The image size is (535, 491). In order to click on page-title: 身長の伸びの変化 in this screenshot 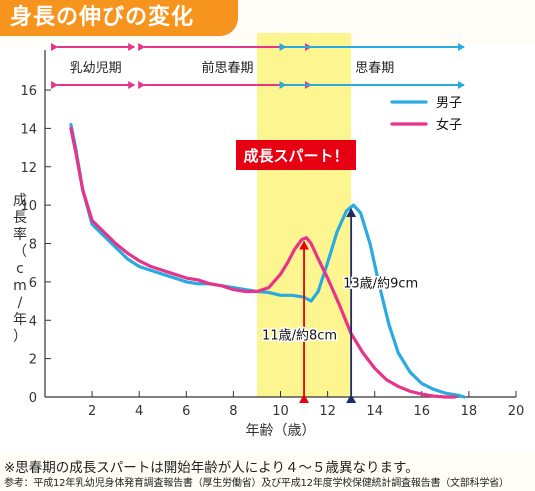, I will do `click(119, 18)`.